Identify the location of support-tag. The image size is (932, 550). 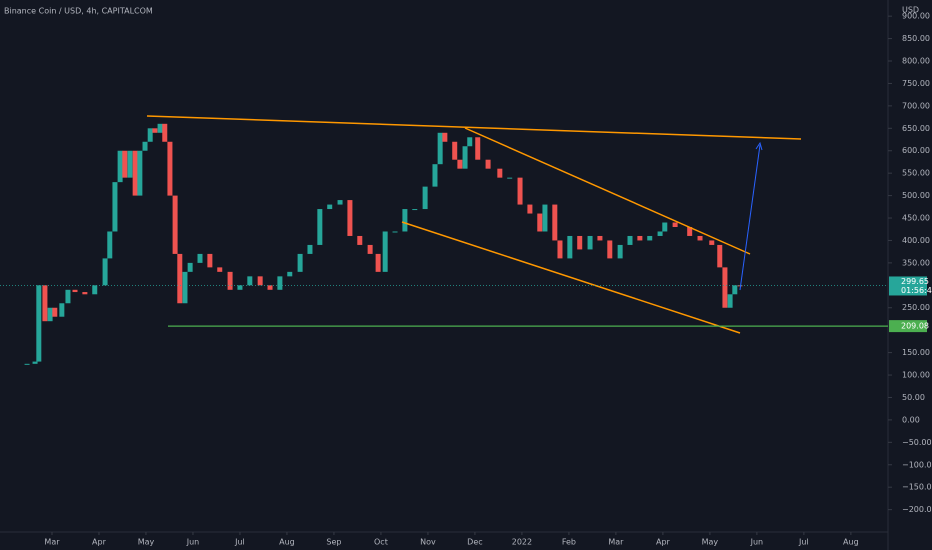
(908, 326).